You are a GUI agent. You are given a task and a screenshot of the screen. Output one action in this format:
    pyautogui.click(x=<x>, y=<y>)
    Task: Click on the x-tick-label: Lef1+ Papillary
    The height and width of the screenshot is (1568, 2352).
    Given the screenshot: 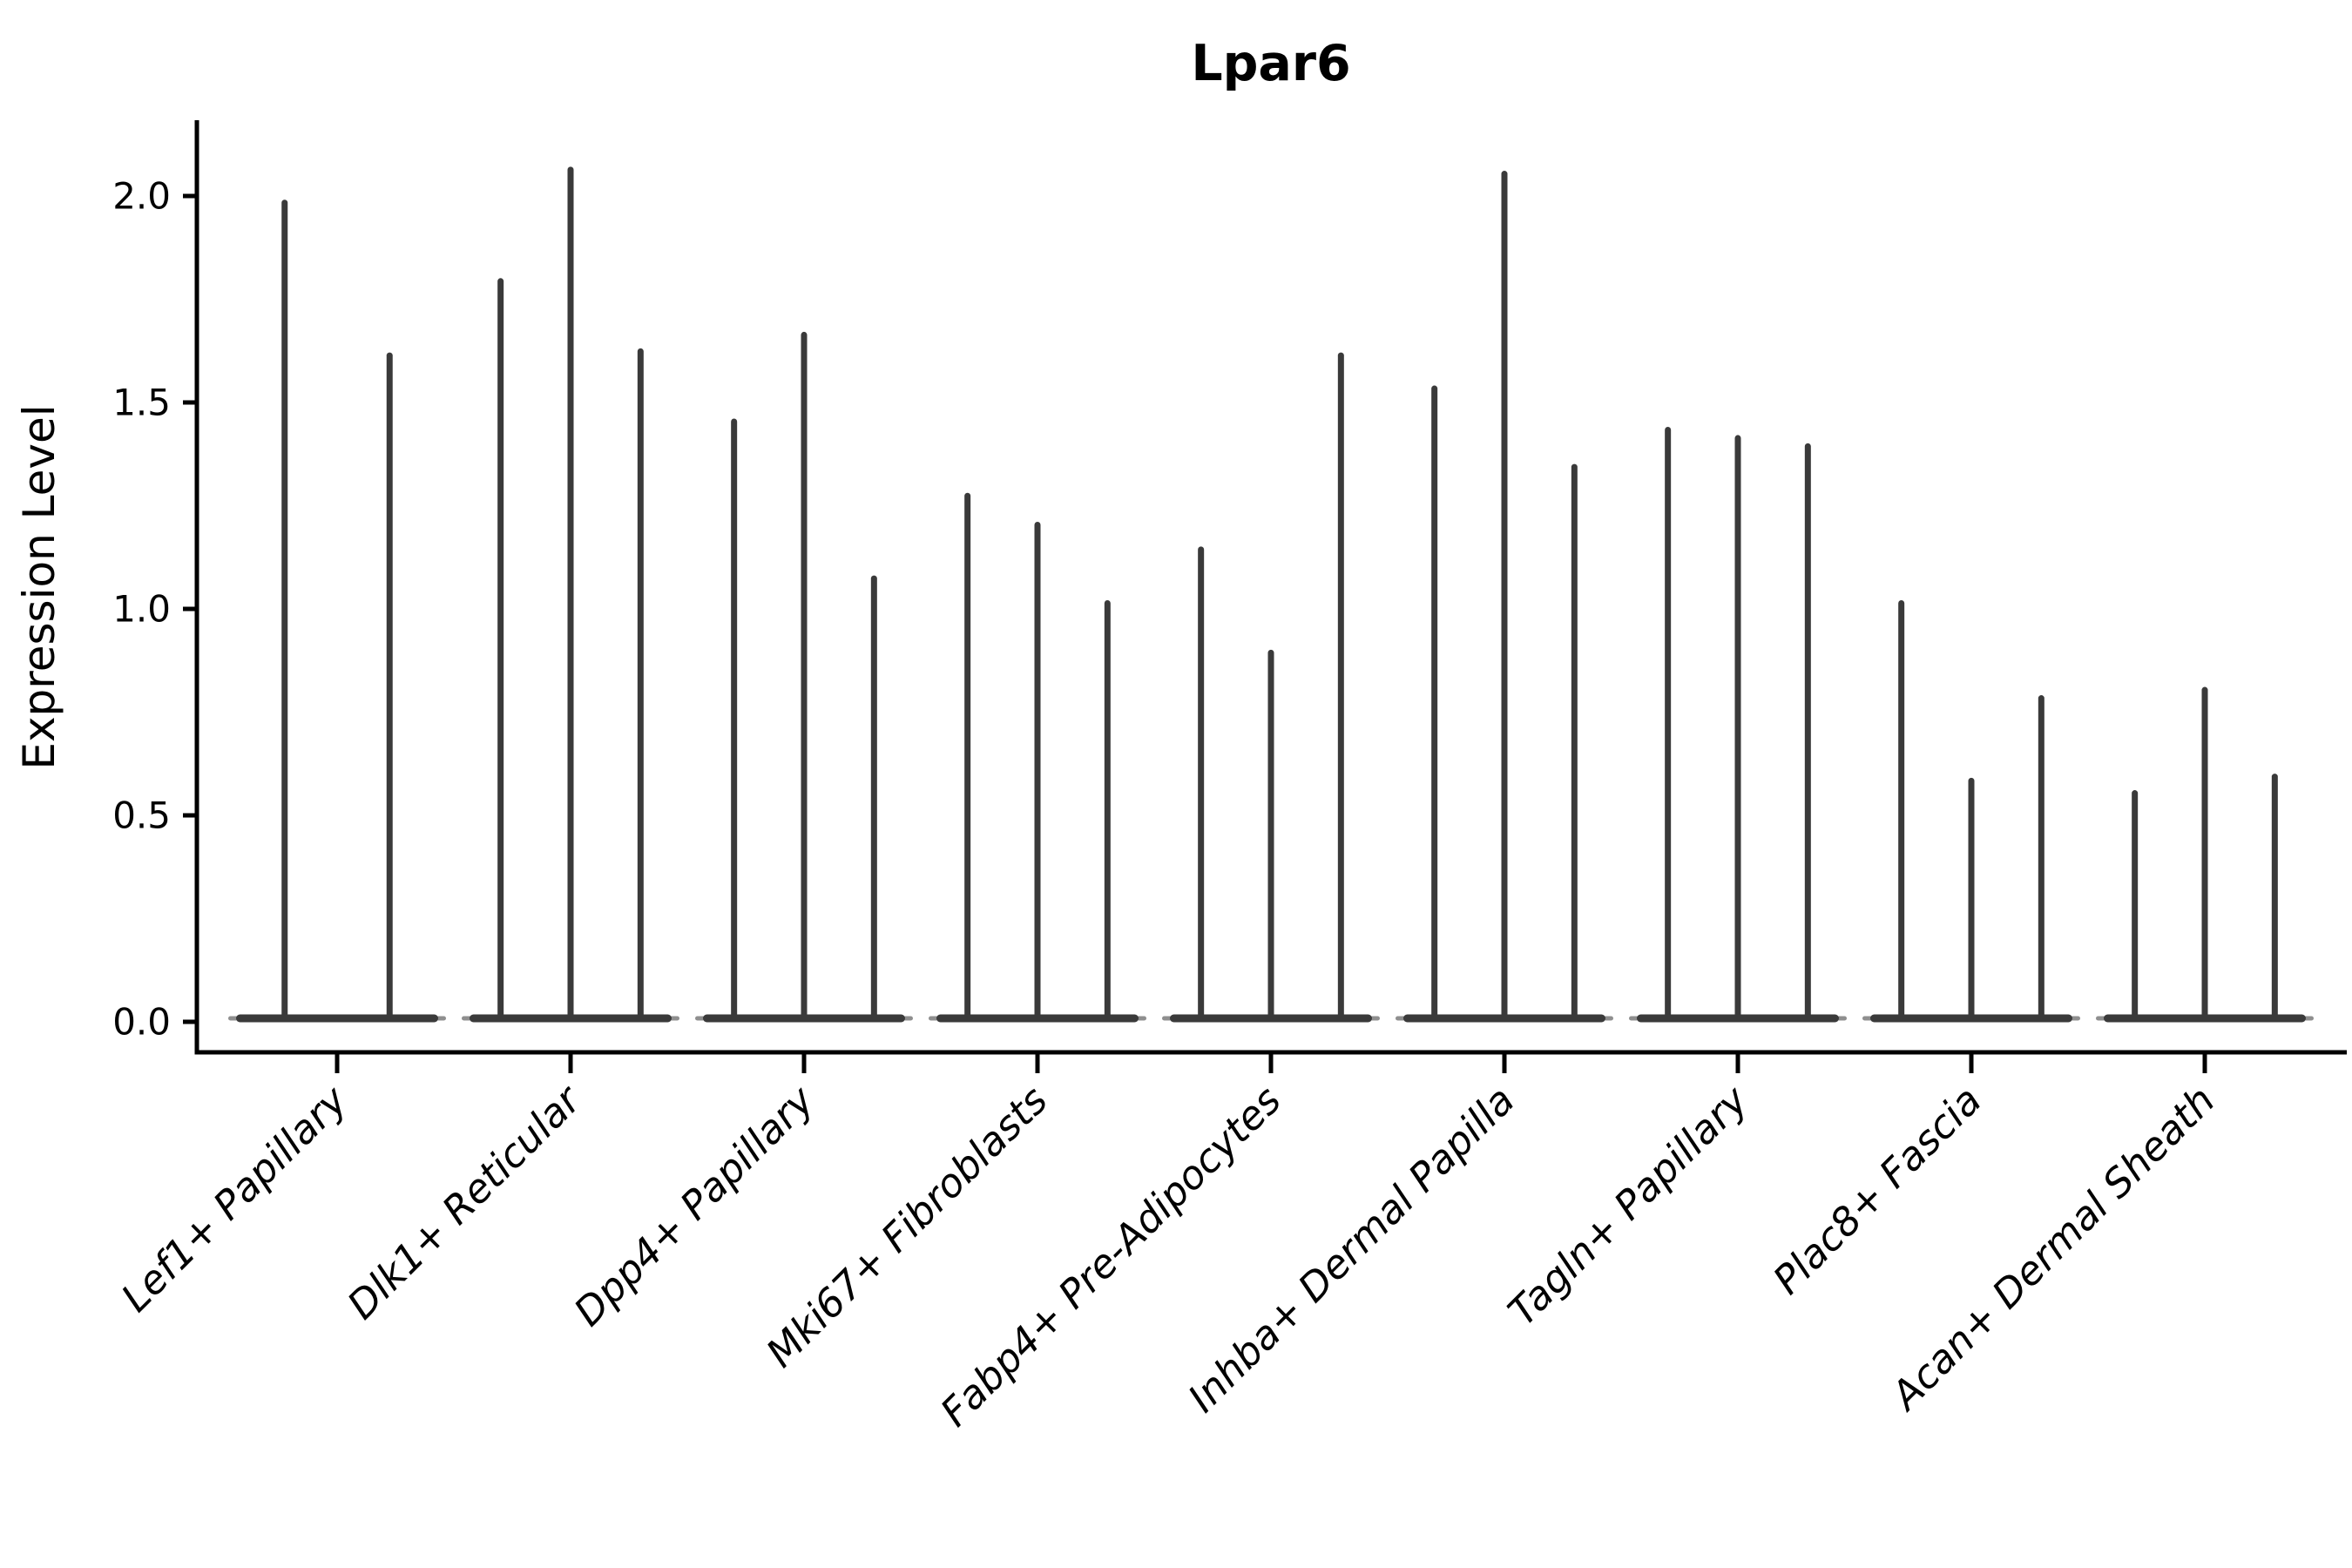 What is the action you would take?
    pyautogui.click(x=235, y=1198)
    